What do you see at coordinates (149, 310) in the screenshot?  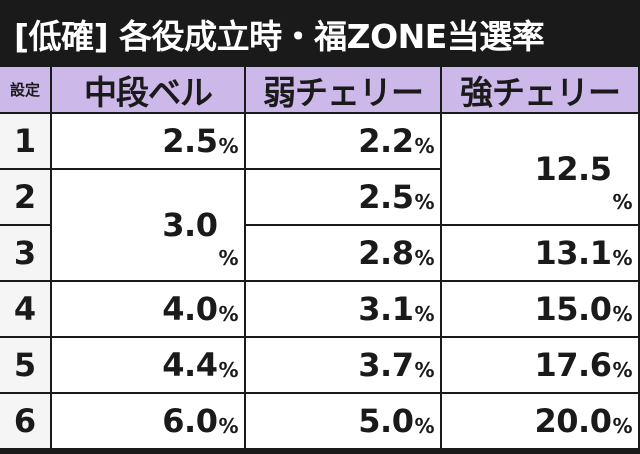 I see `chudan-bell-value: 4.0%` at bounding box center [149, 310].